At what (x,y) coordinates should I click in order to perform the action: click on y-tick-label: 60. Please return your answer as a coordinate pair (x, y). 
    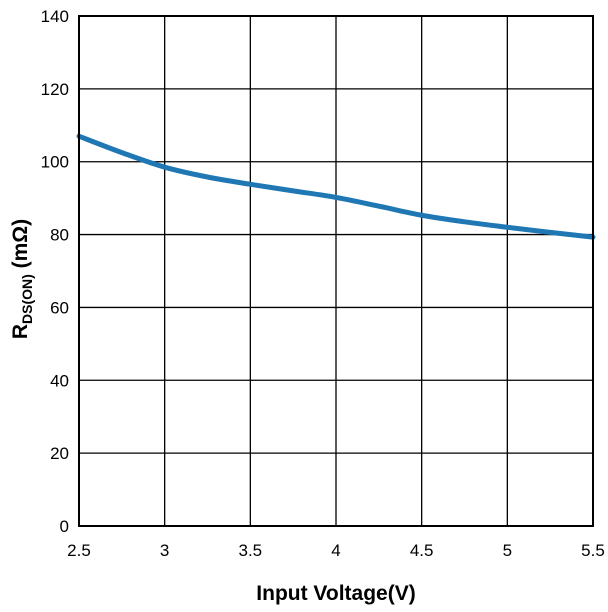
    Looking at the image, I should click on (59, 307).